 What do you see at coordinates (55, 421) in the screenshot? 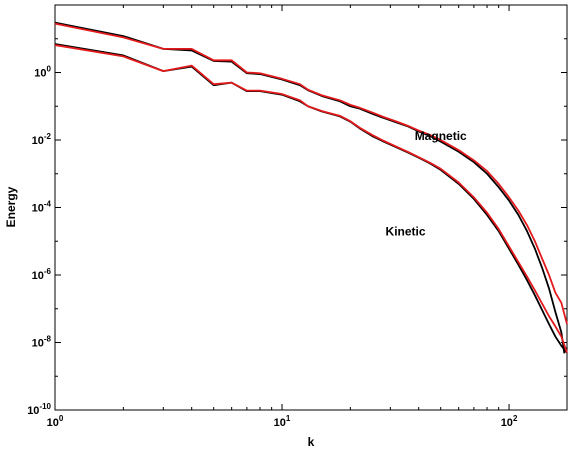
I see `x-tick-label: 10⁰` at bounding box center [55, 421].